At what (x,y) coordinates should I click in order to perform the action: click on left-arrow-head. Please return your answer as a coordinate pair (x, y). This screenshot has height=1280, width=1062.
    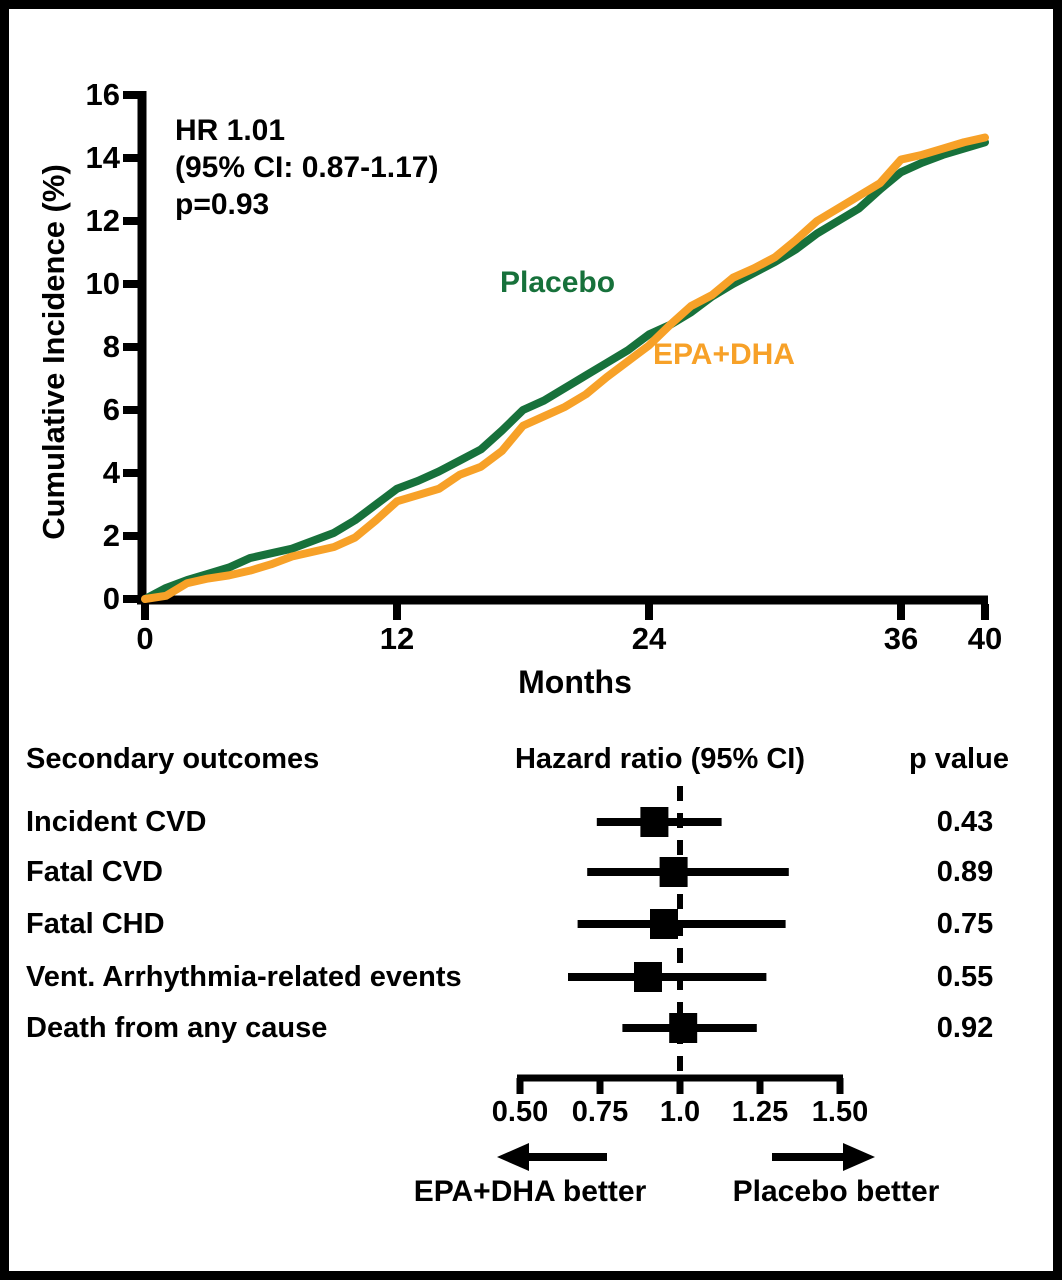
    Looking at the image, I should click on (513, 1157).